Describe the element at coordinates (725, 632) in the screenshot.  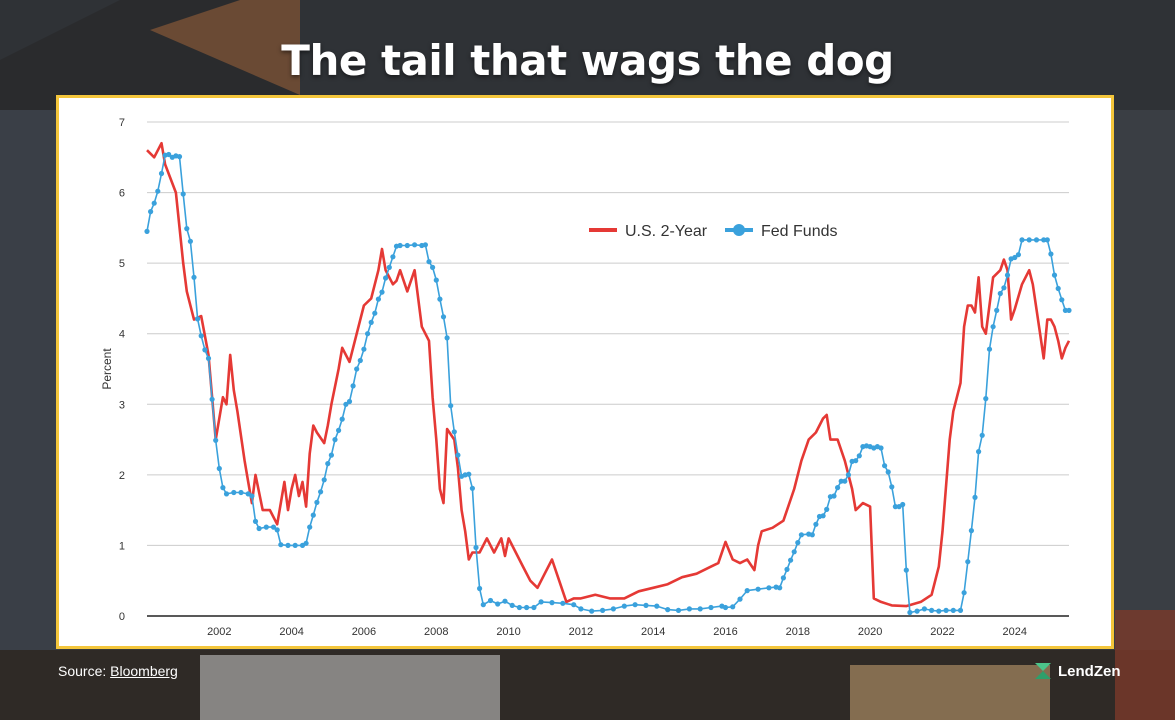
I see `x-tick-label: 2016` at that location.